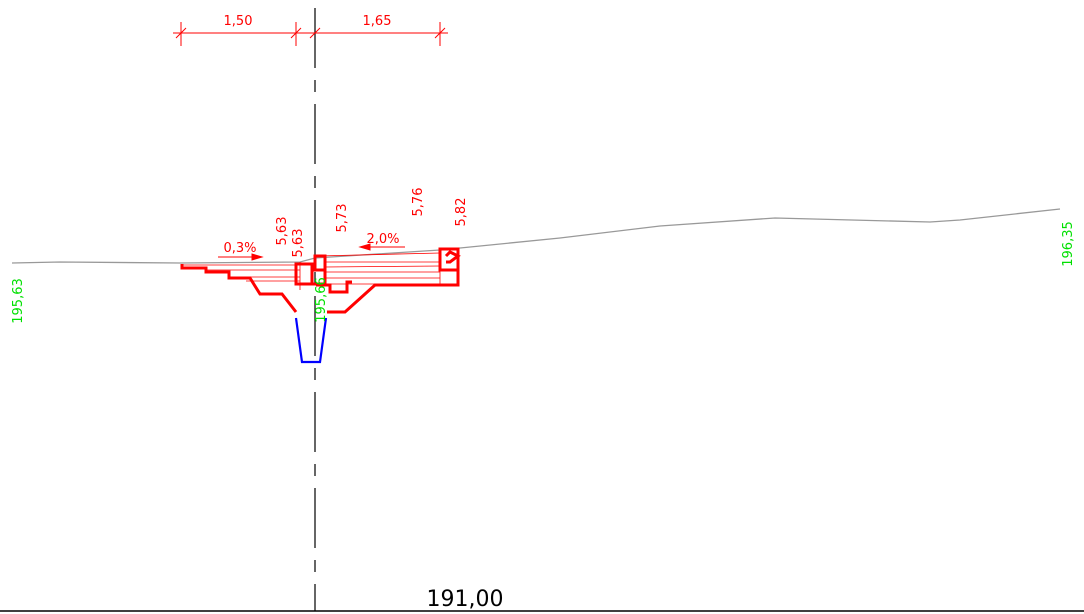 This screenshot has width=1084, height=614. What do you see at coordinates (321, 300) in the screenshot?
I see `elevation-label-center: 195,66` at bounding box center [321, 300].